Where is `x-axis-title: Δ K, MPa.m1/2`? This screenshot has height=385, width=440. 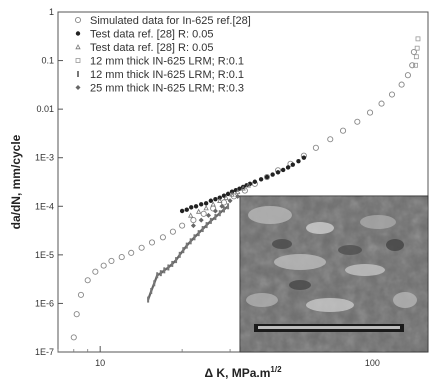 x-axis-title: Δ K, MPa.m1/2 is located at coordinates (243, 372).